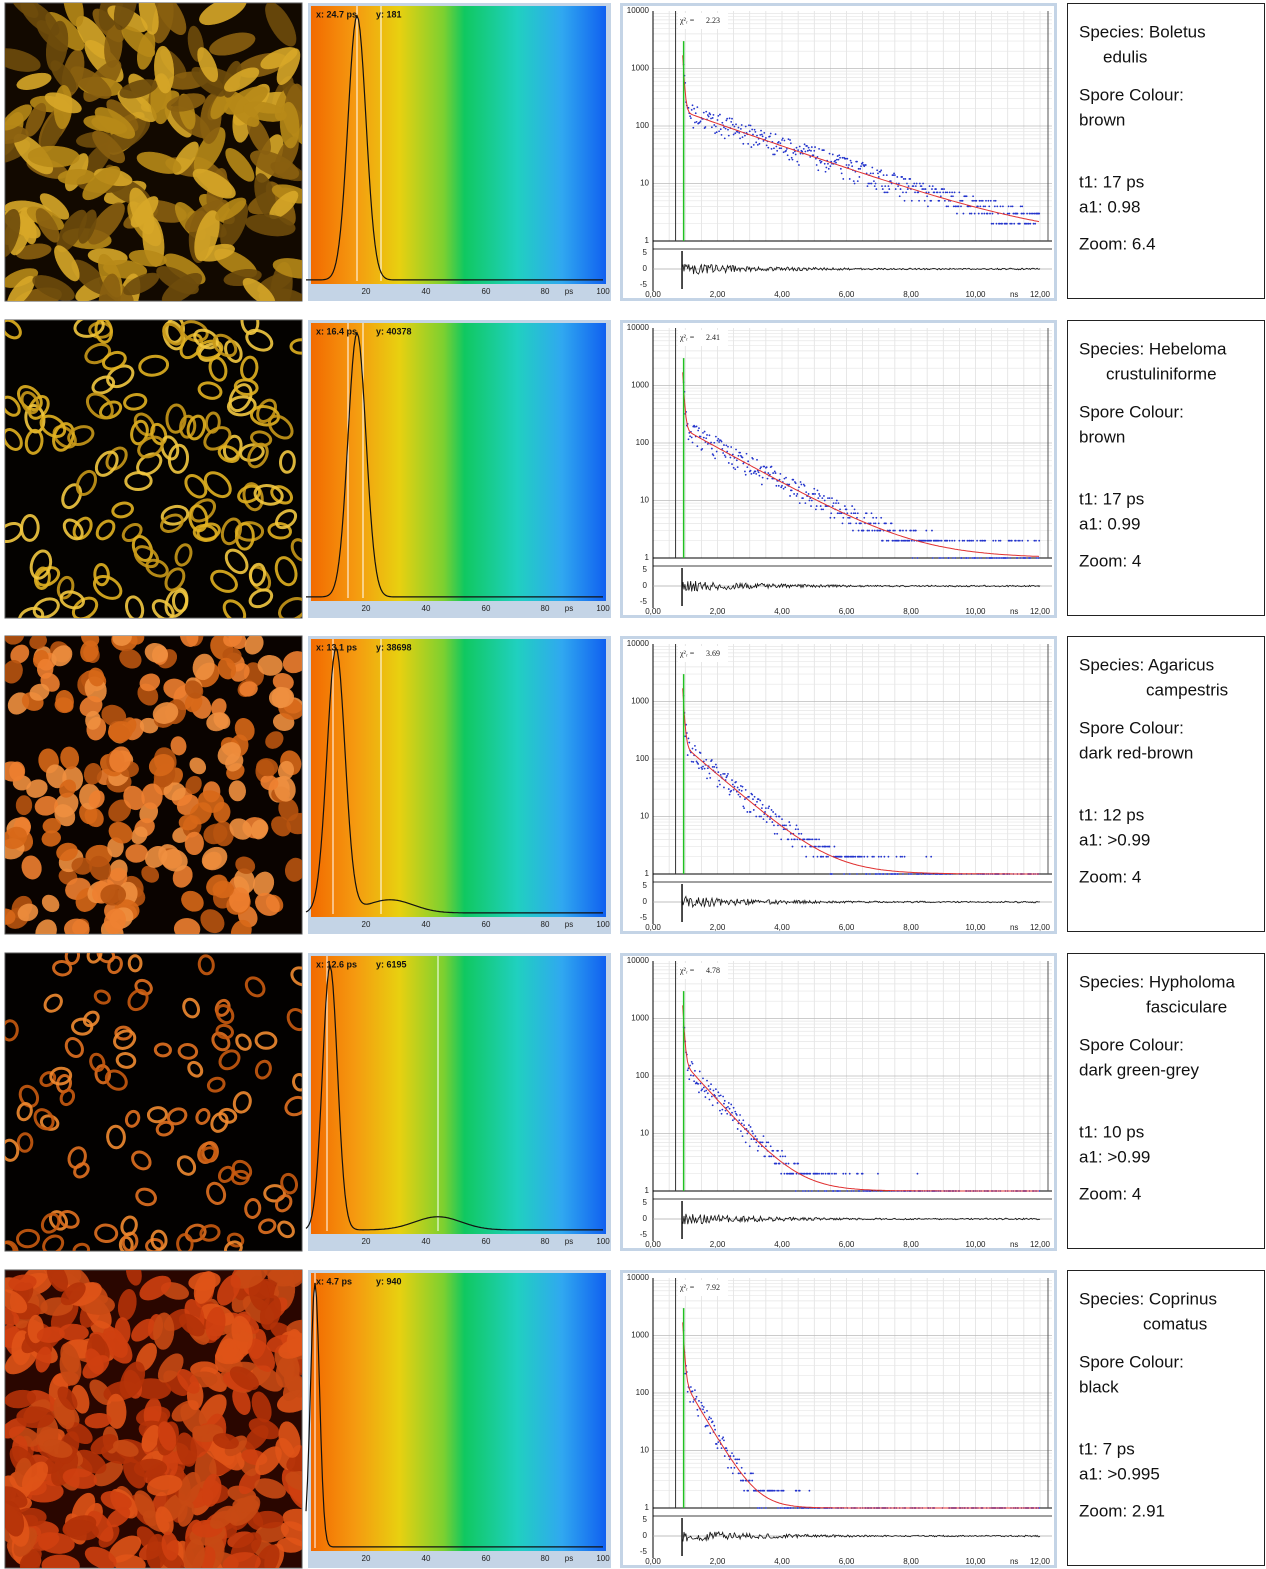  I want to click on cursor-x: x: 4.7 ps, so click(334, 1281).